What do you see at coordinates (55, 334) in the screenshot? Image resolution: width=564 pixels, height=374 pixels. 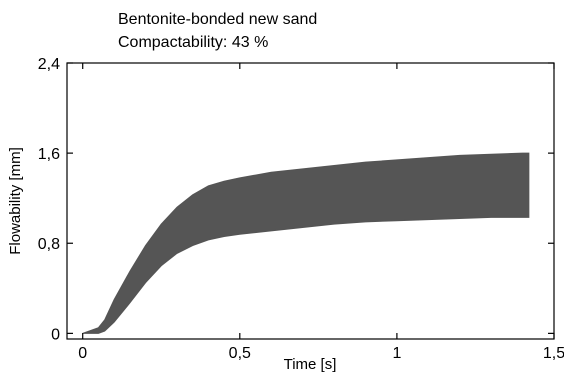 I see `y-tick-label: 0` at bounding box center [55, 334].